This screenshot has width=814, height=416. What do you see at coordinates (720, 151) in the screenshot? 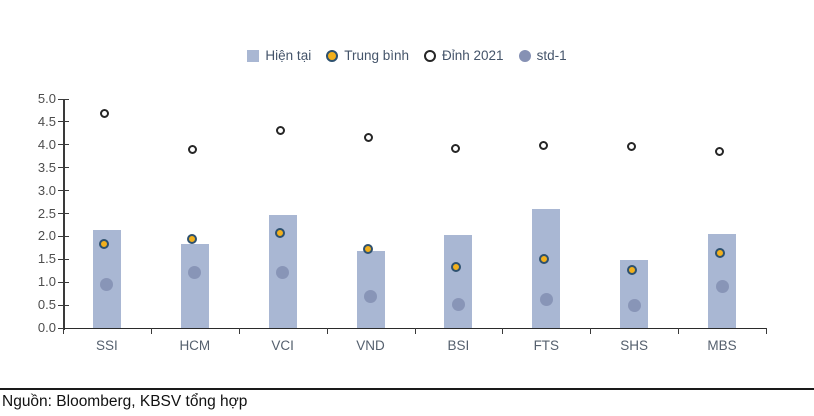
I see `peak-marker-mbs` at bounding box center [720, 151].